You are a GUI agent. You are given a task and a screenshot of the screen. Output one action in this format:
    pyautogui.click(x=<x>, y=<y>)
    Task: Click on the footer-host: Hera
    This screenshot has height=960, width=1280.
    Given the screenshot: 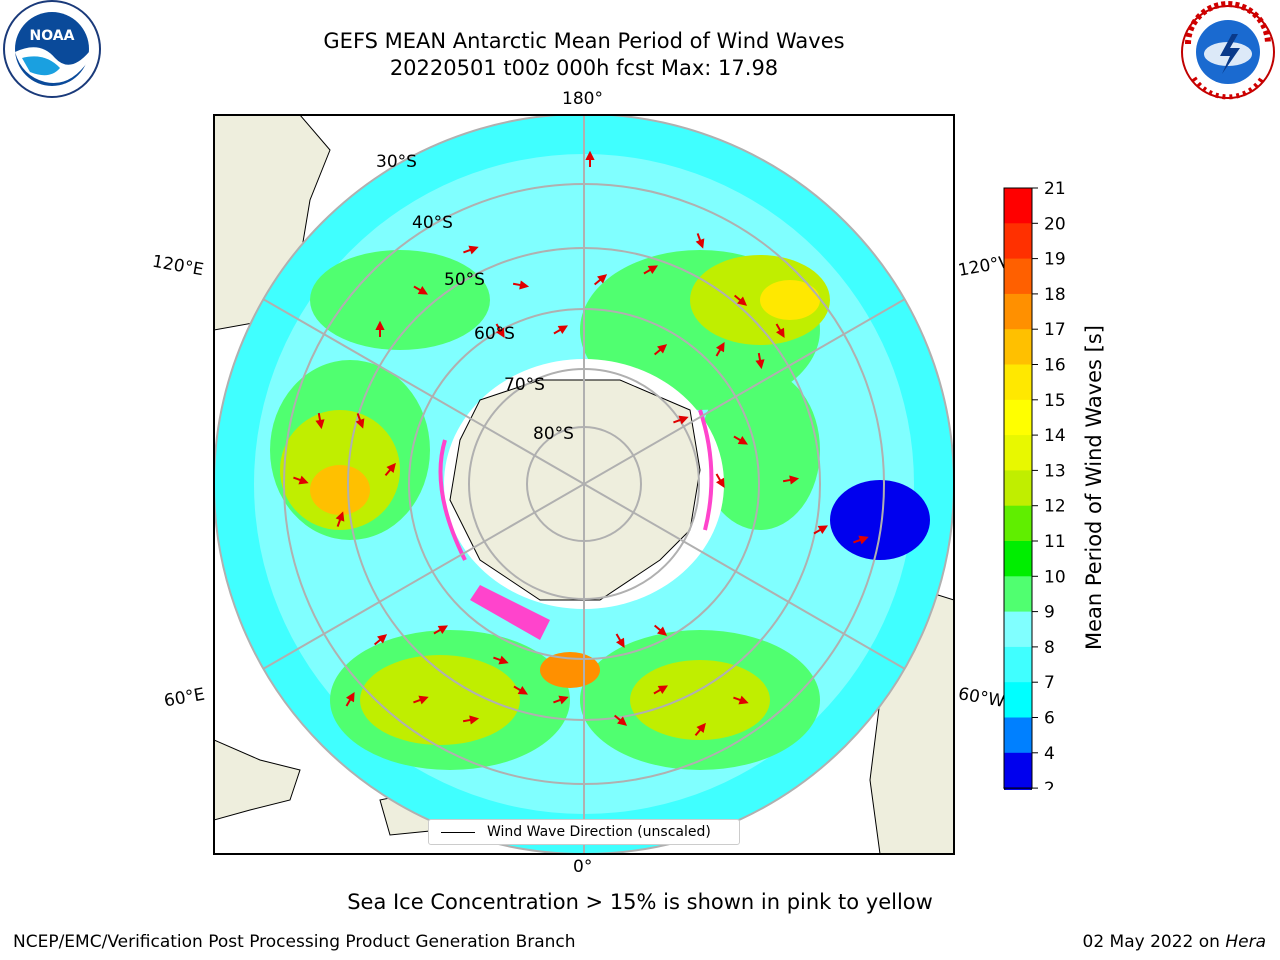 What is the action you would take?
    pyautogui.click(x=1245, y=942)
    